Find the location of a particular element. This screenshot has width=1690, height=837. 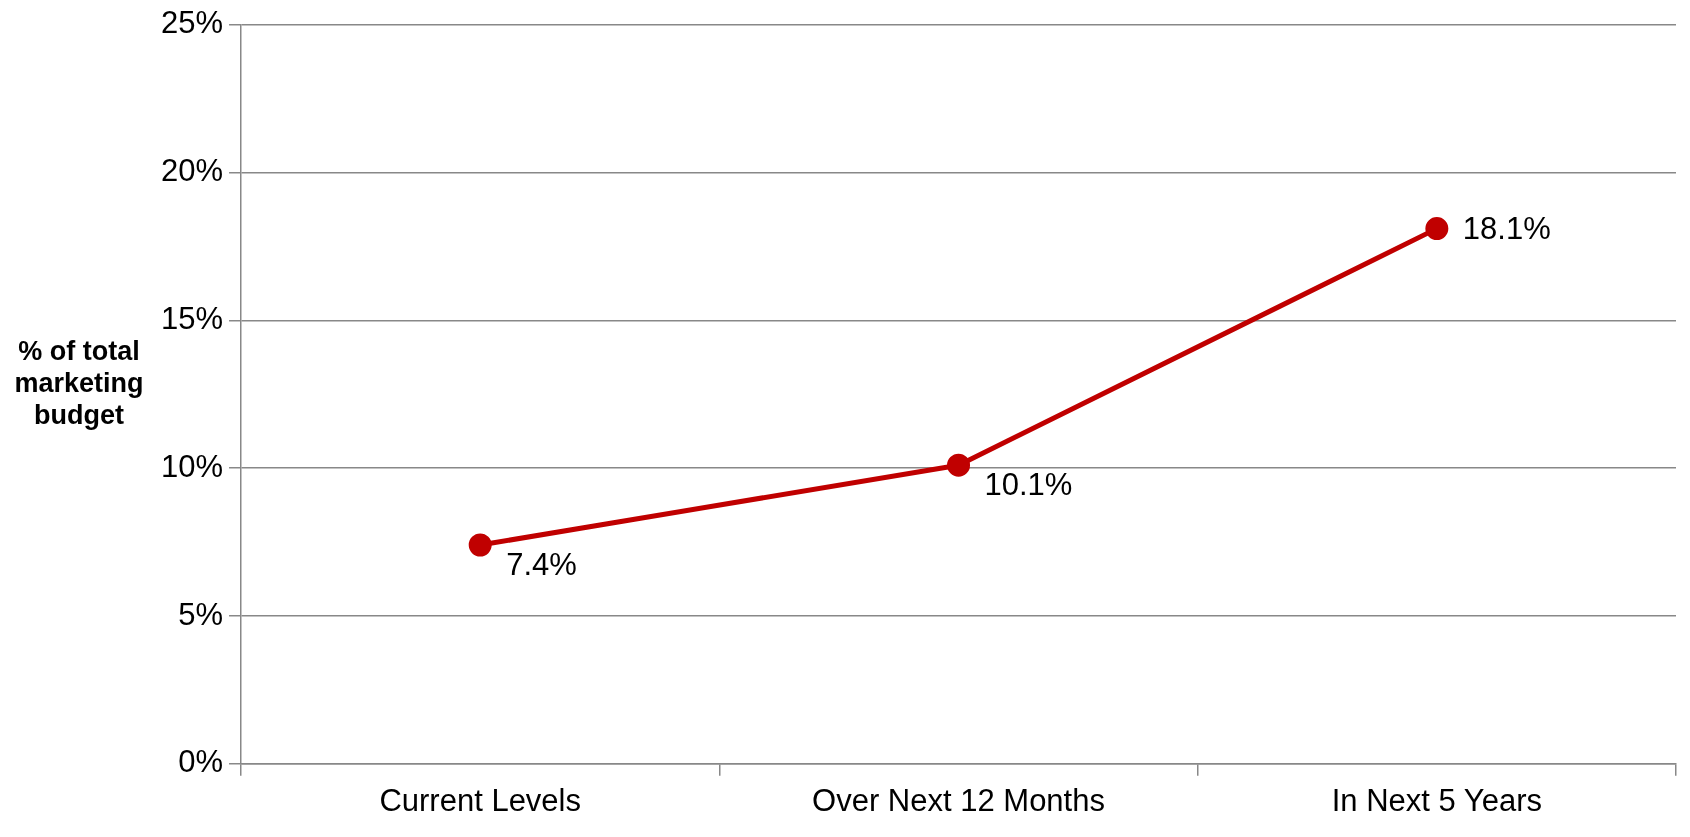

y-tick-label: 0% is located at coordinates (201, 762).